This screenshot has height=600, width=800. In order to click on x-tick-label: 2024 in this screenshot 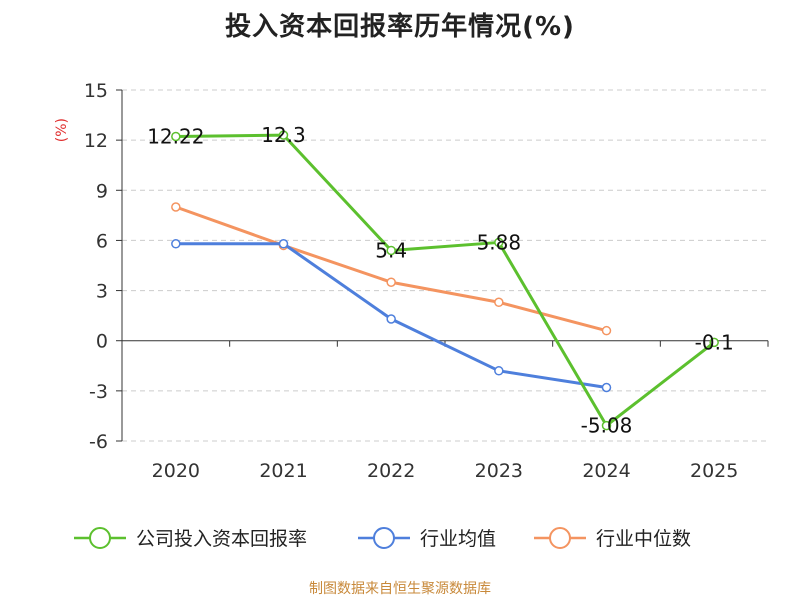, I will do `click(606, 471)`.